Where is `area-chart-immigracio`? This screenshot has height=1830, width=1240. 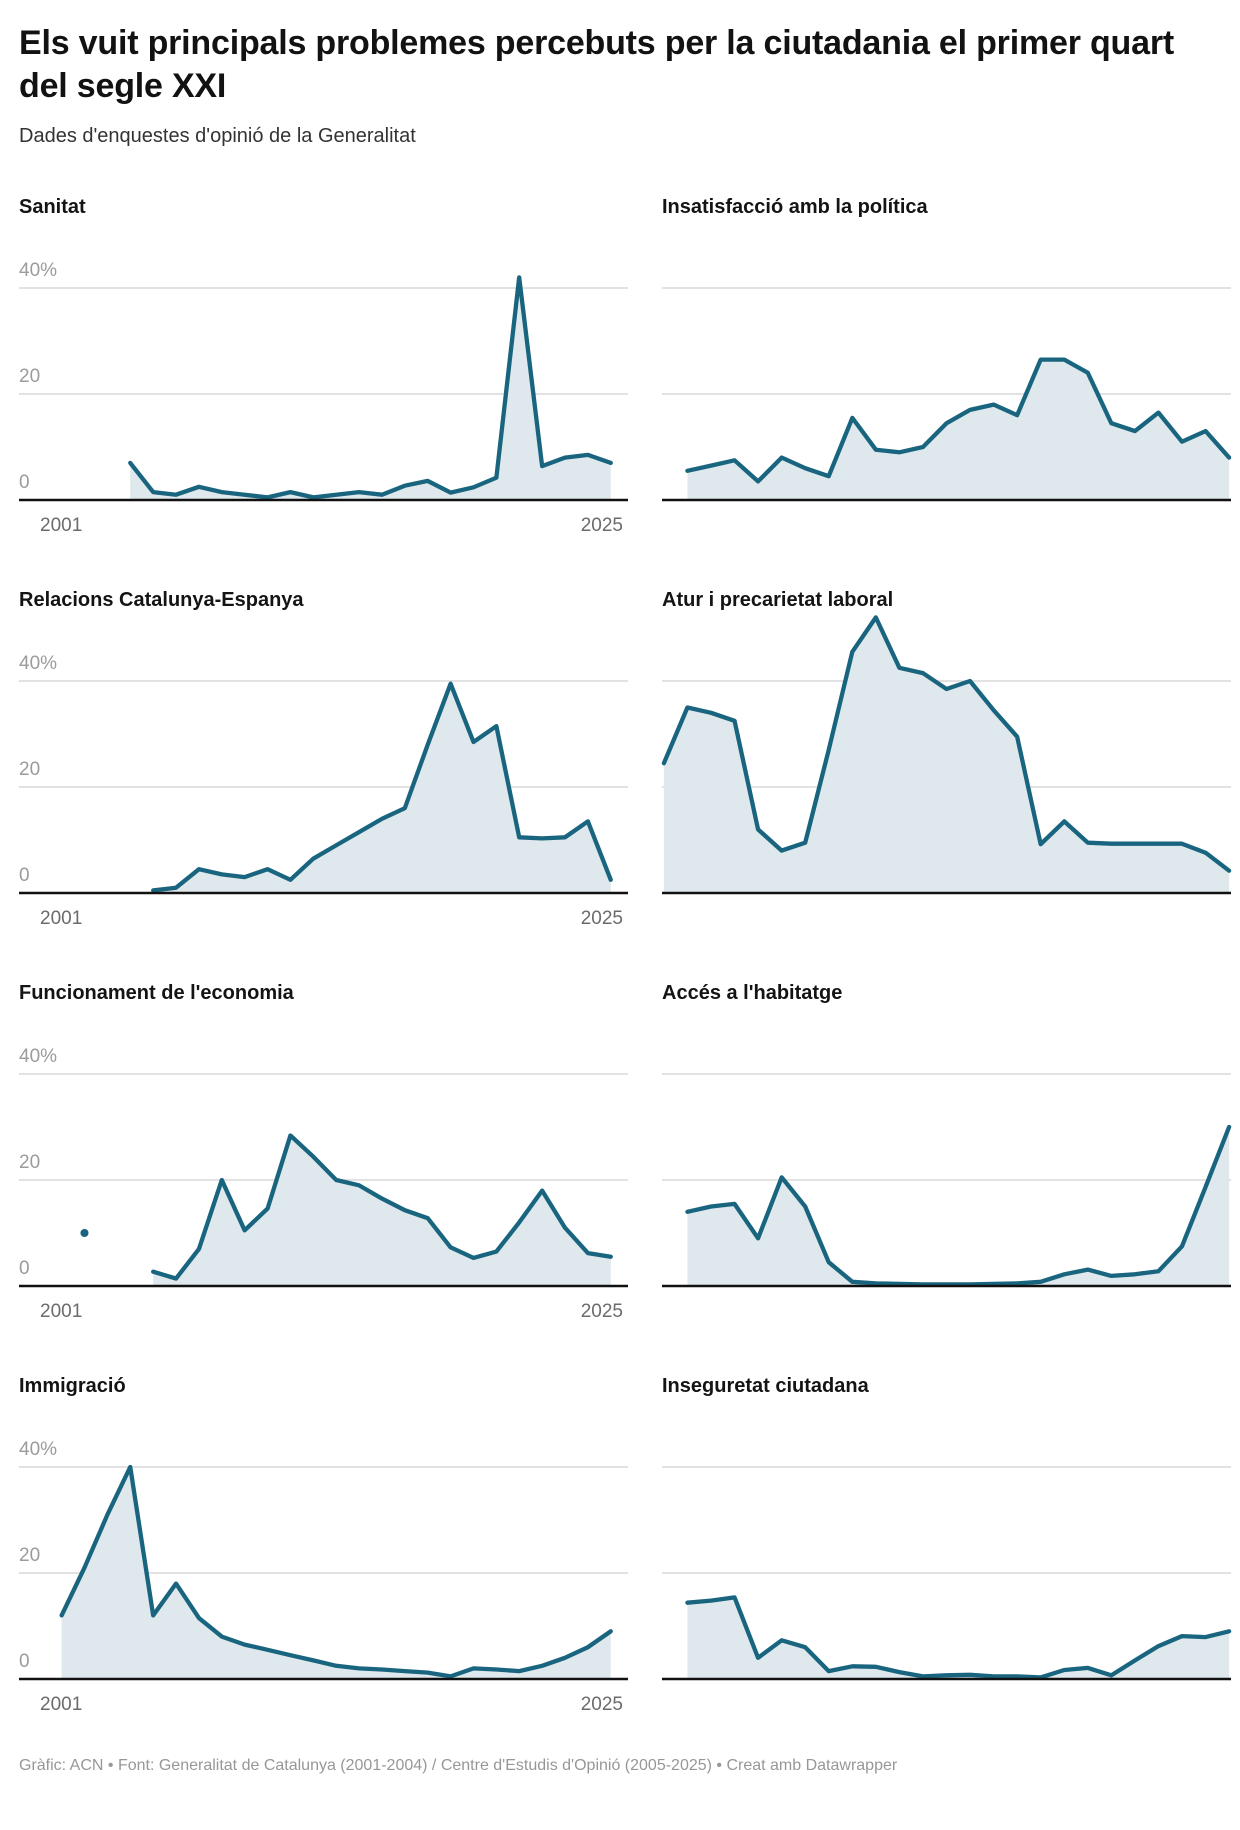
area-chart-immigracio is located at coordinates (323, 1543).